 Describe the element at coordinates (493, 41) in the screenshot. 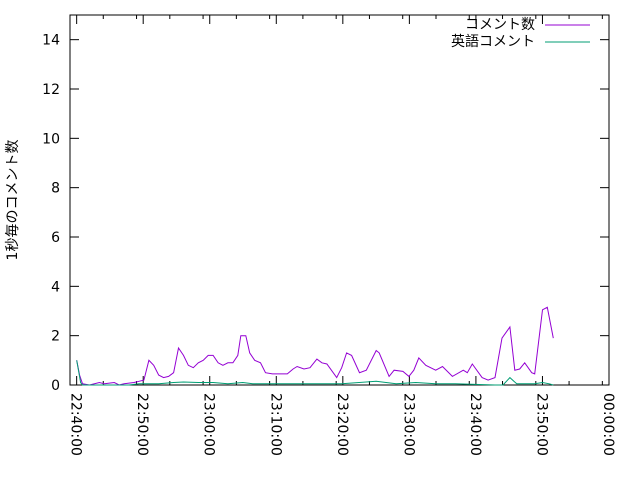

I see `legend-label-1: 英語コメント` at that location.